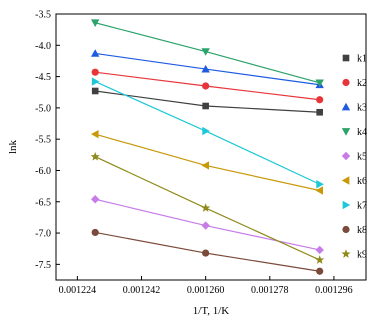 This screenshot has height=322, width=377. I want to click on y-tick-label: -5.0, so click(43, 108).